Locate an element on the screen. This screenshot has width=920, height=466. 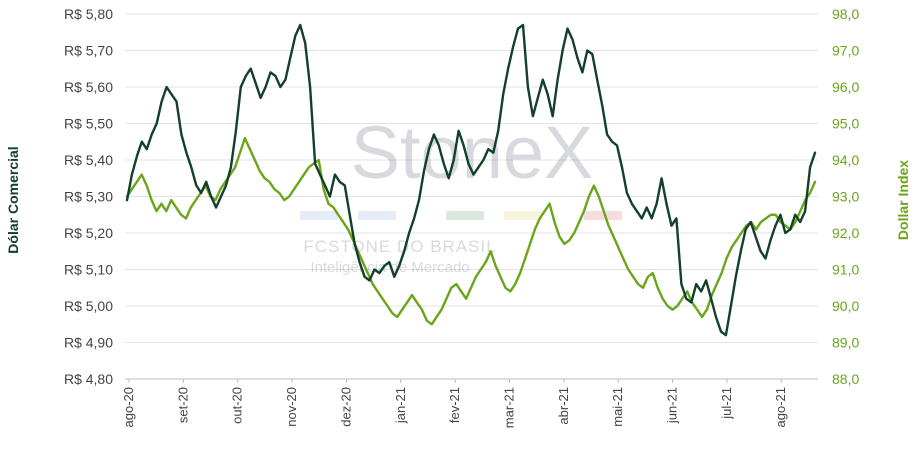
x-tick-label: fev-21 is located at coordinates (454, 405).